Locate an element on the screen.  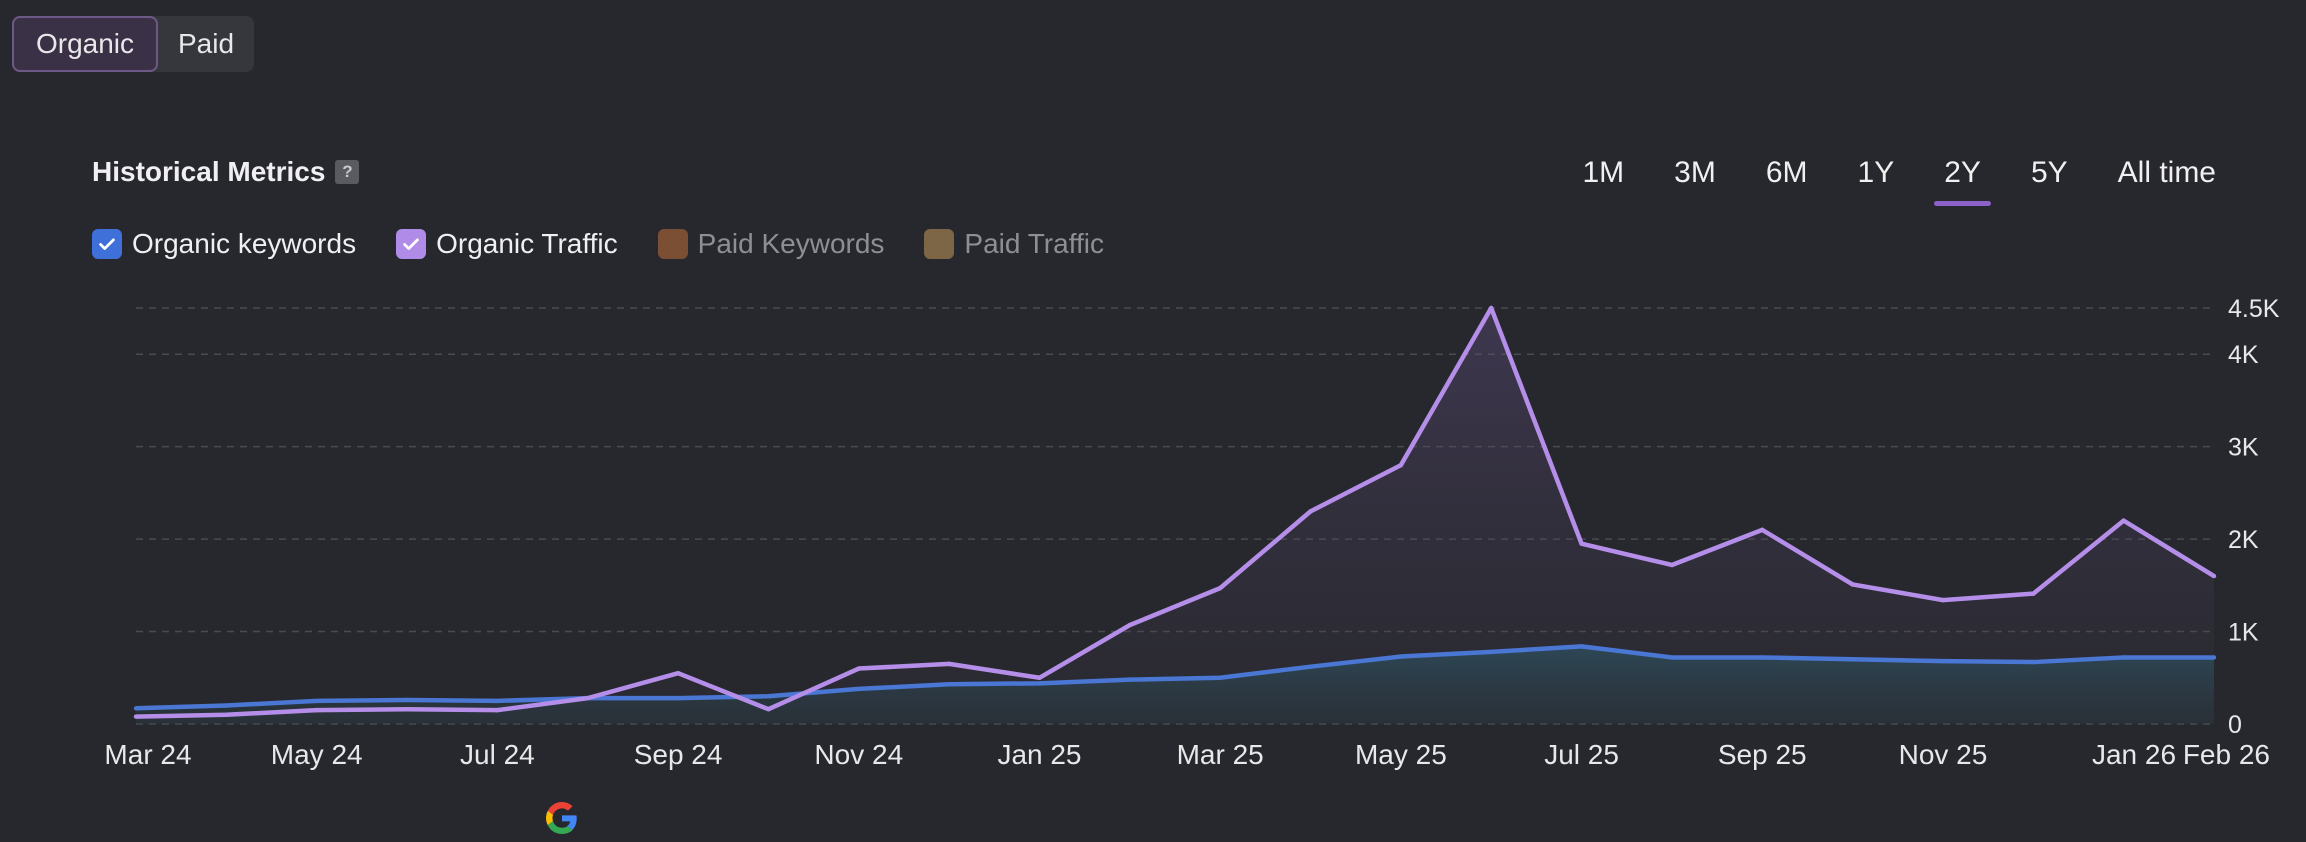
time-range-tabs: 1M 3M 6M 1Y 2Y 5Y All time is located at coordinates (1899, 179).